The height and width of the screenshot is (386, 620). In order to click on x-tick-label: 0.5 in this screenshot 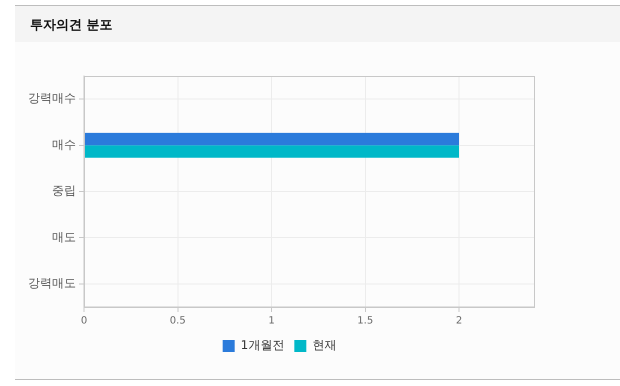, I will do `click(178, 321)`.